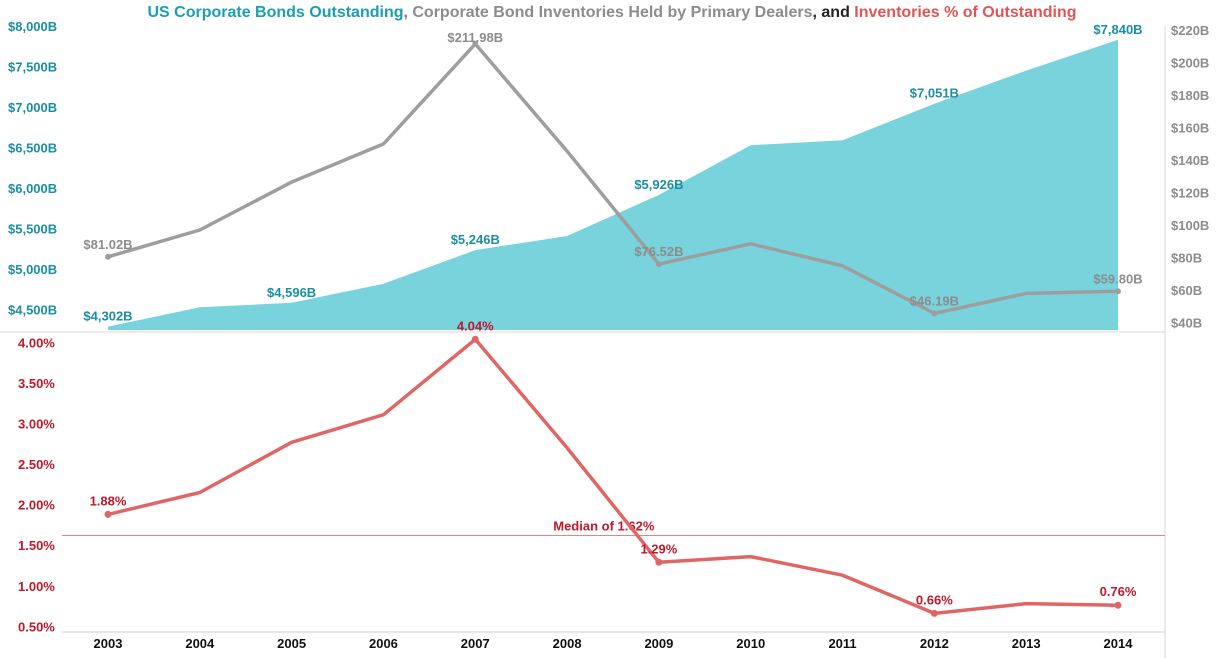 Image resolution: width=1224 pixels, height=658 pixels. I want to click on inventories-value-label: $46.19B, so click(934, 300).